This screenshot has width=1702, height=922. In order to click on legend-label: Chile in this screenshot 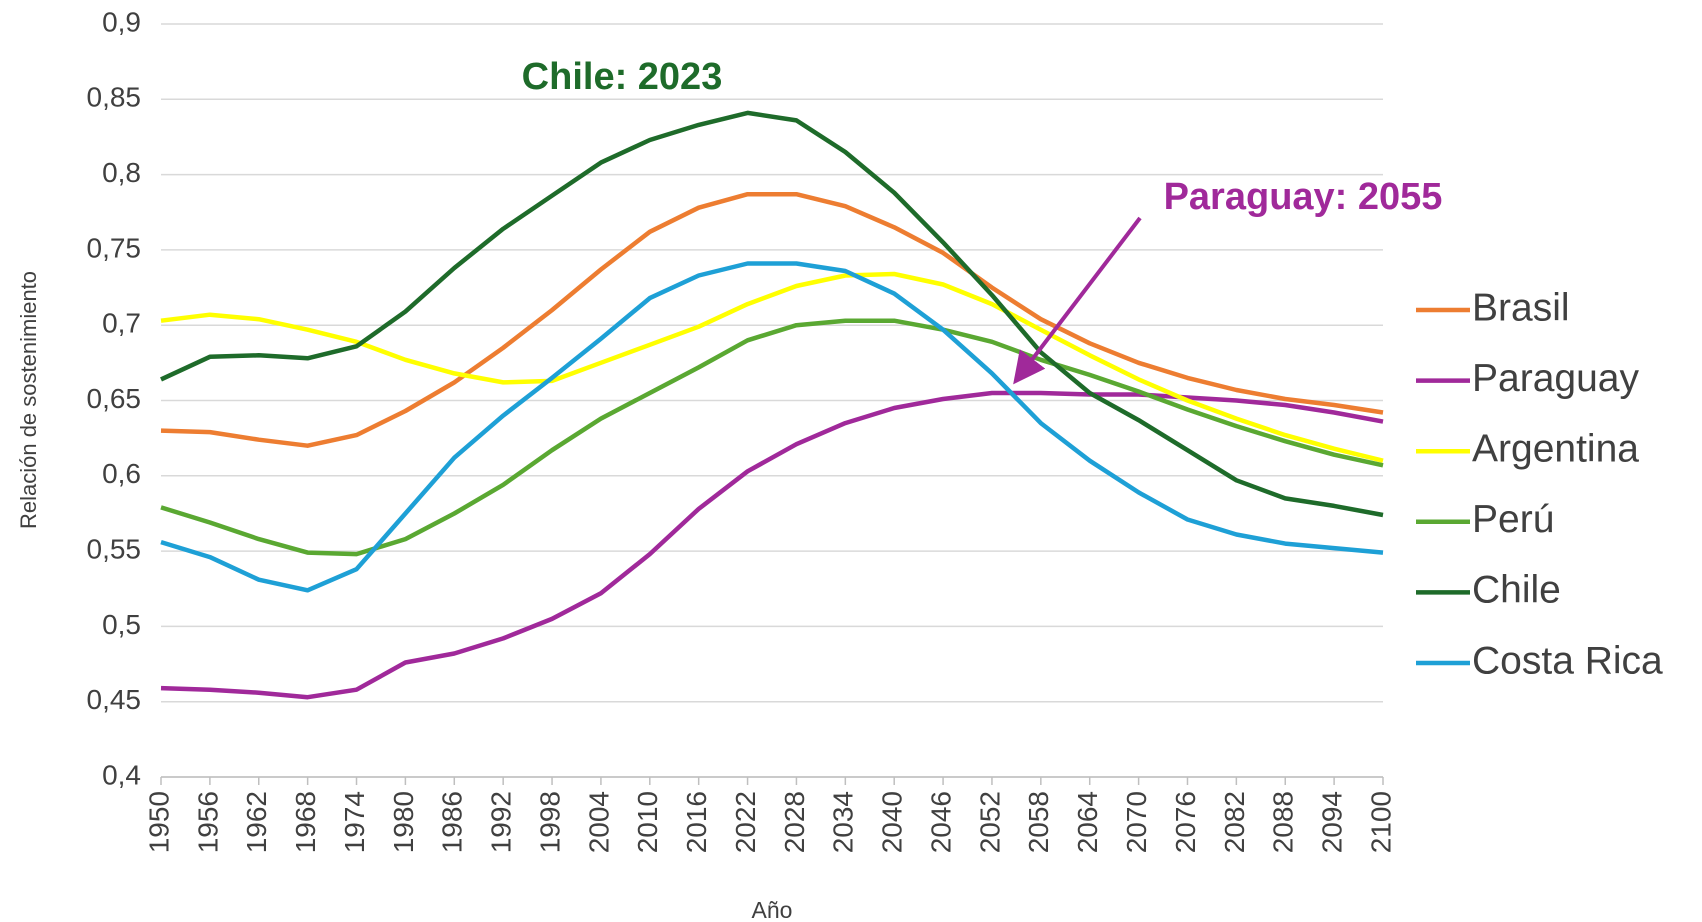, I will do `click(1516, 590)`.